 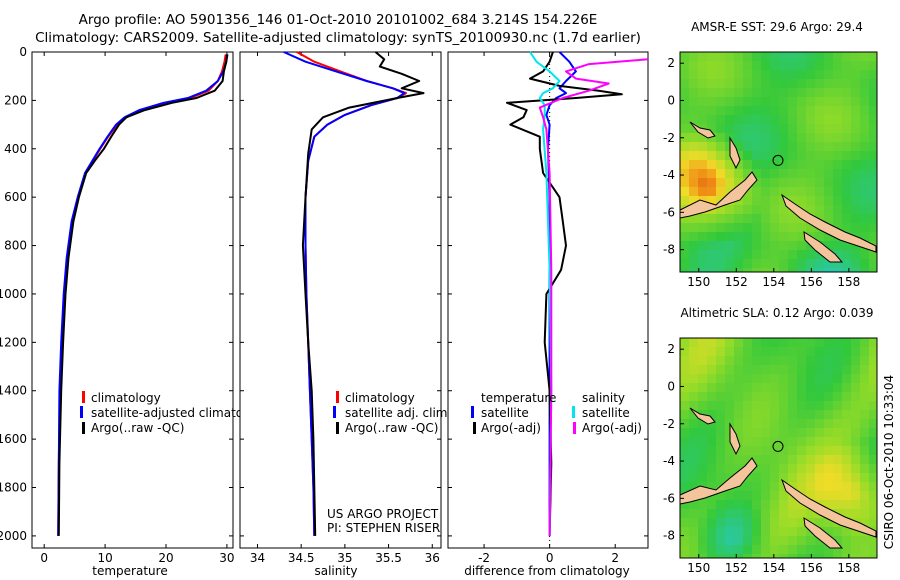 I want to click on x-tick-label: 30, so click(x=226, y=558).